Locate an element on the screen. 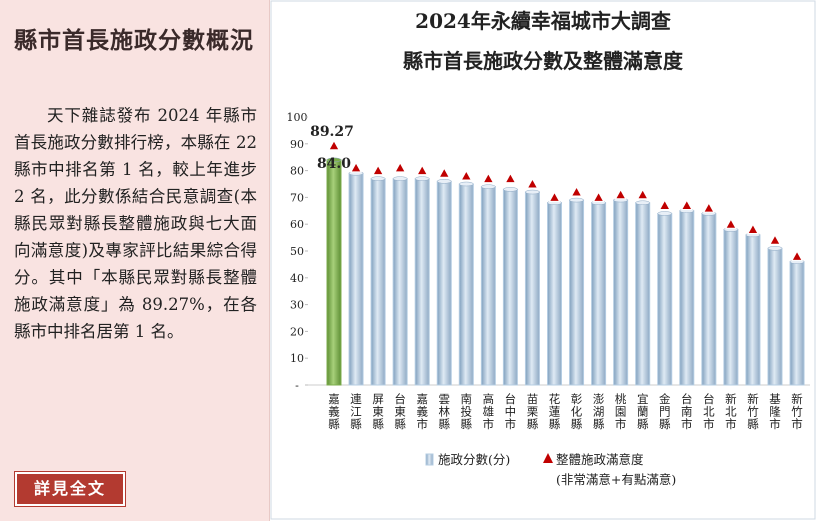 This screenshot has width=817, height=521. x-tick-label: 苗栗縣 is located at coordinates (532, 412).